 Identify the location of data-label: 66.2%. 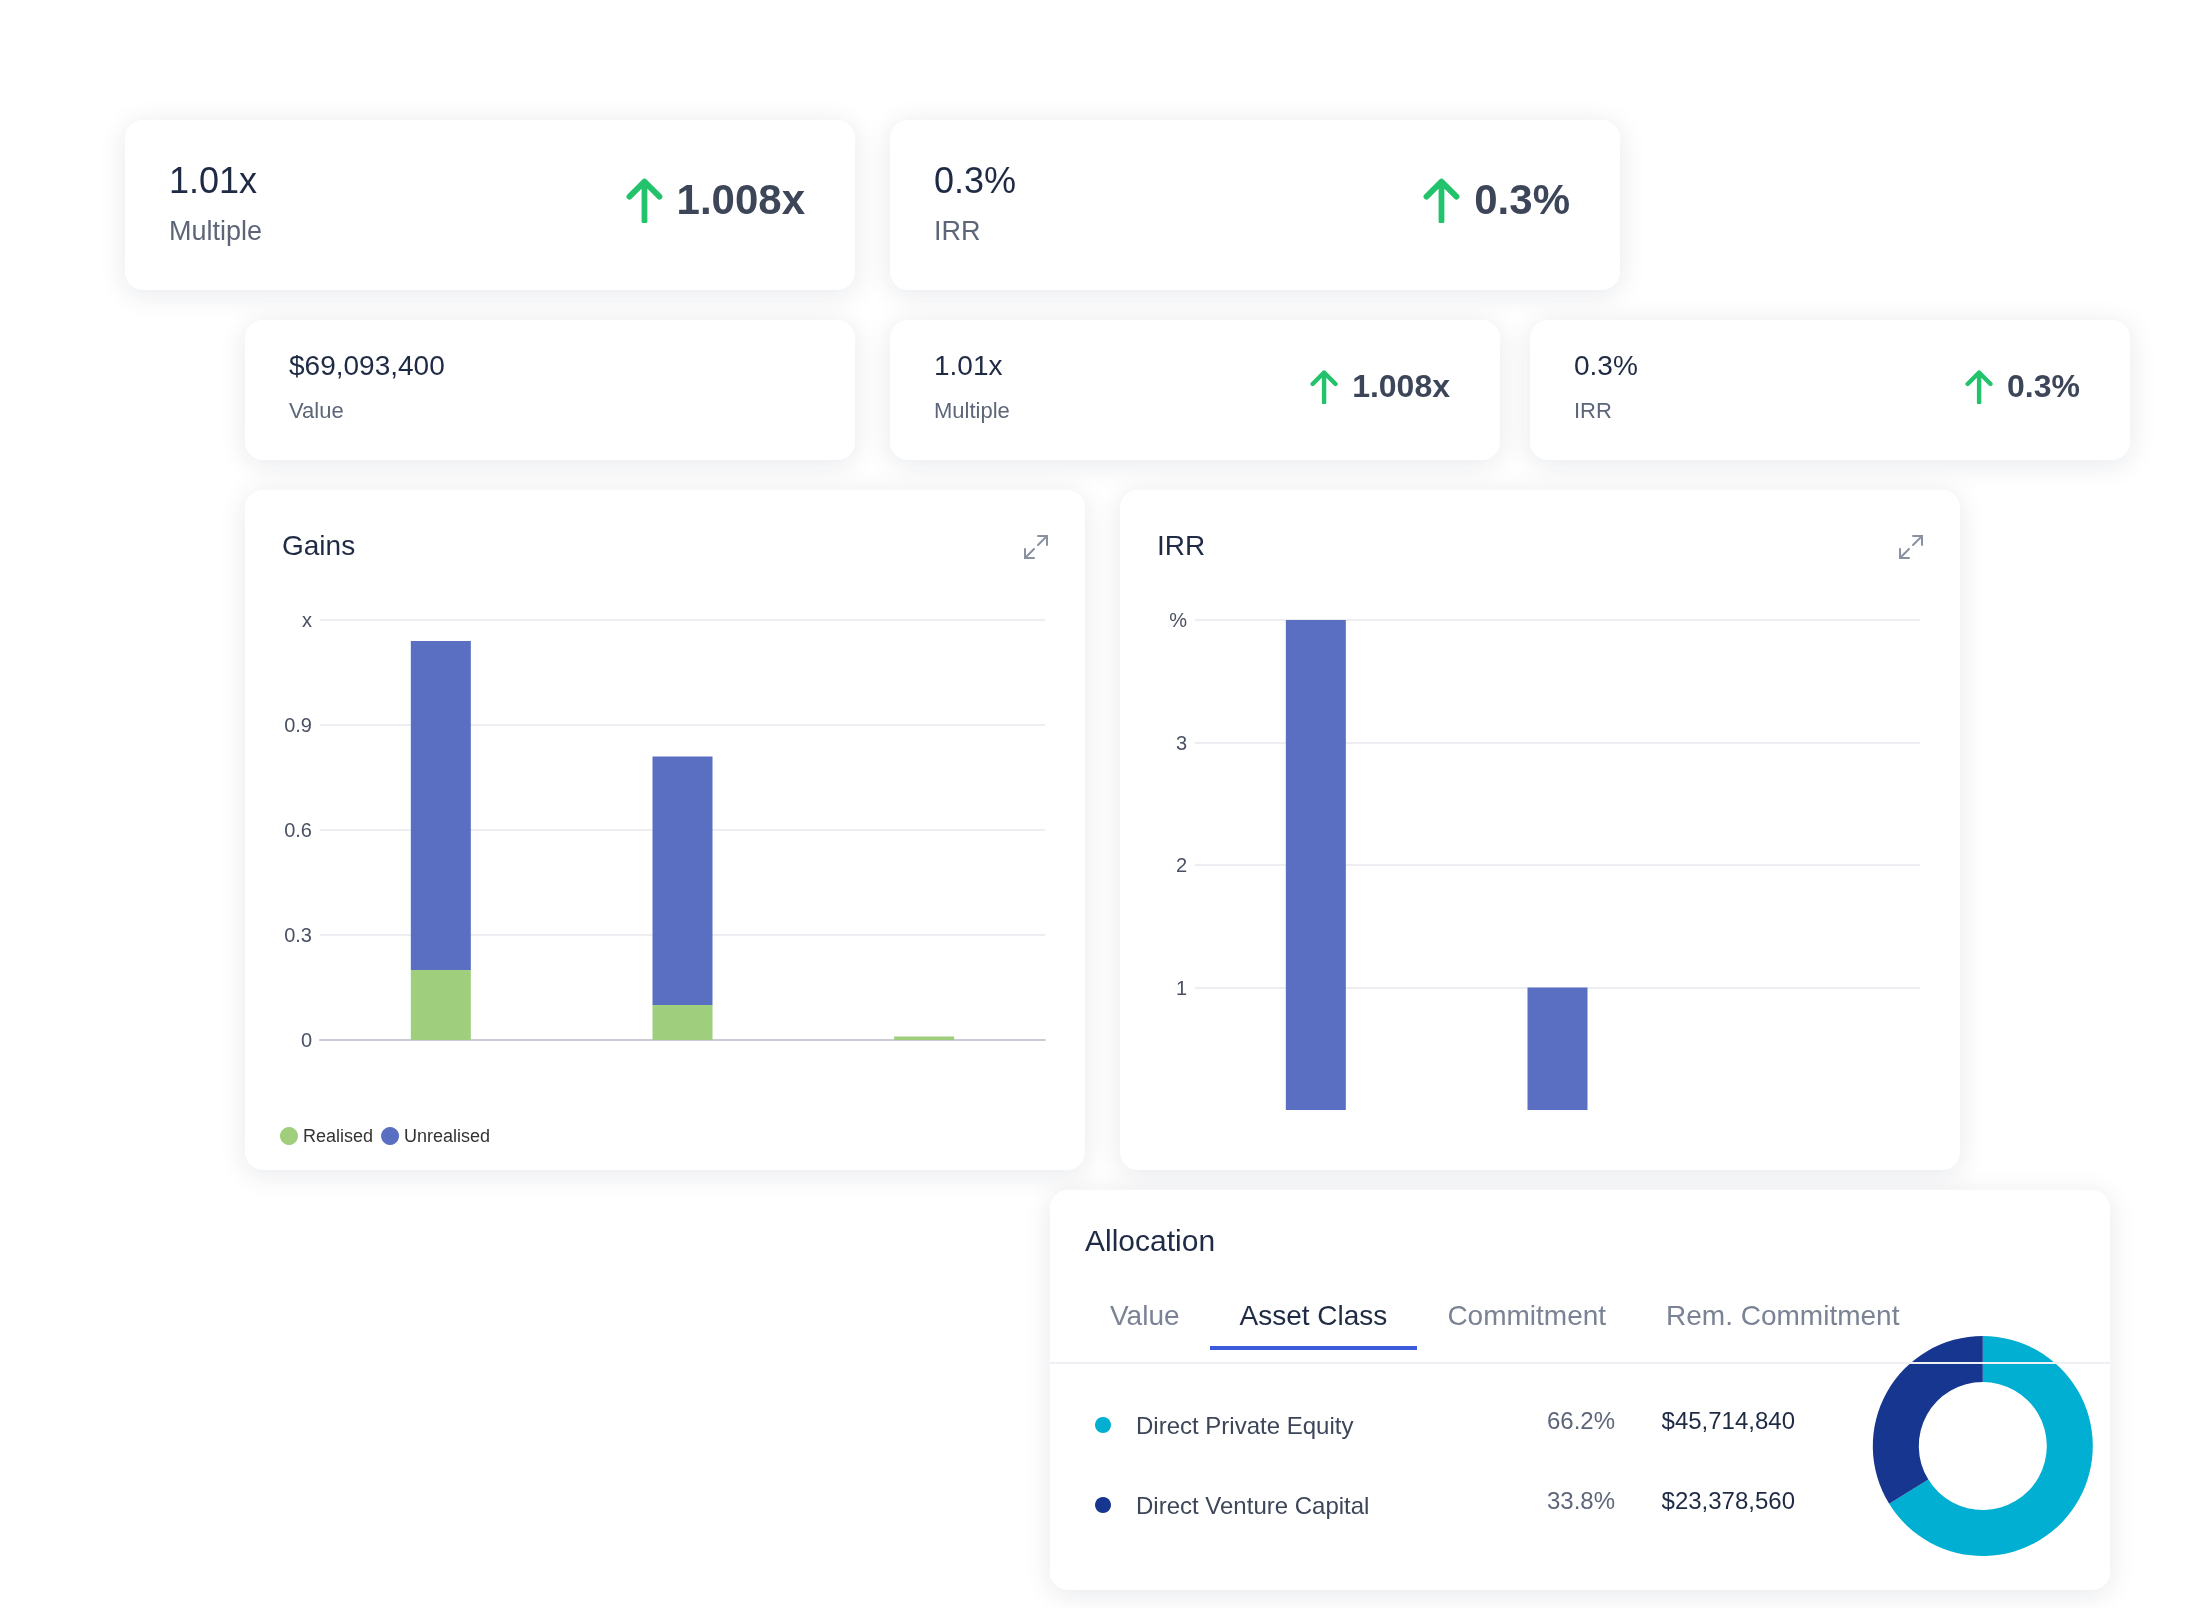
(1580, 1420).